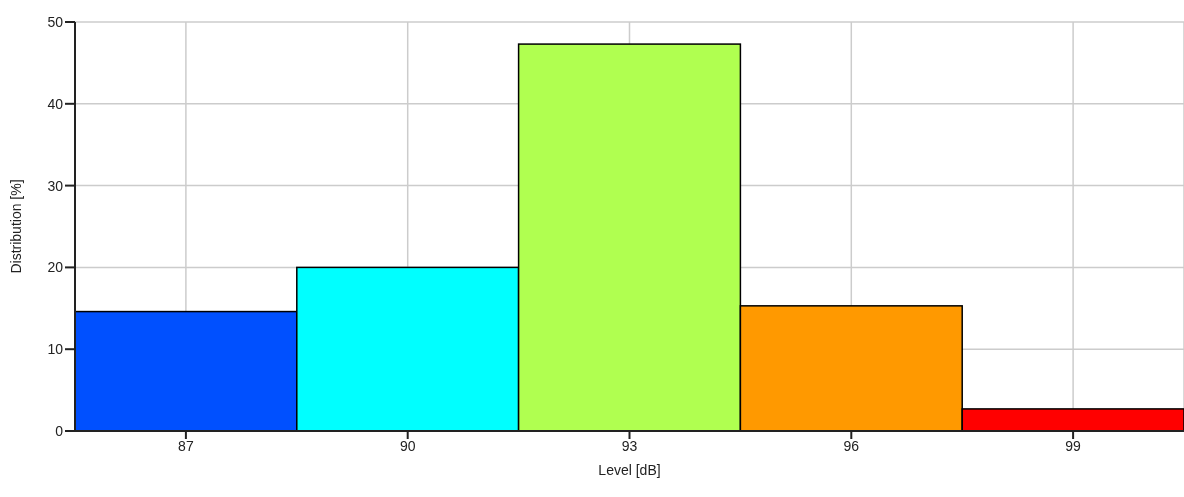 The image size is (1184, 497). Describe the element at coordinates (59, 430) in the screenshot. I see `y-tick-label: 0` at that location.